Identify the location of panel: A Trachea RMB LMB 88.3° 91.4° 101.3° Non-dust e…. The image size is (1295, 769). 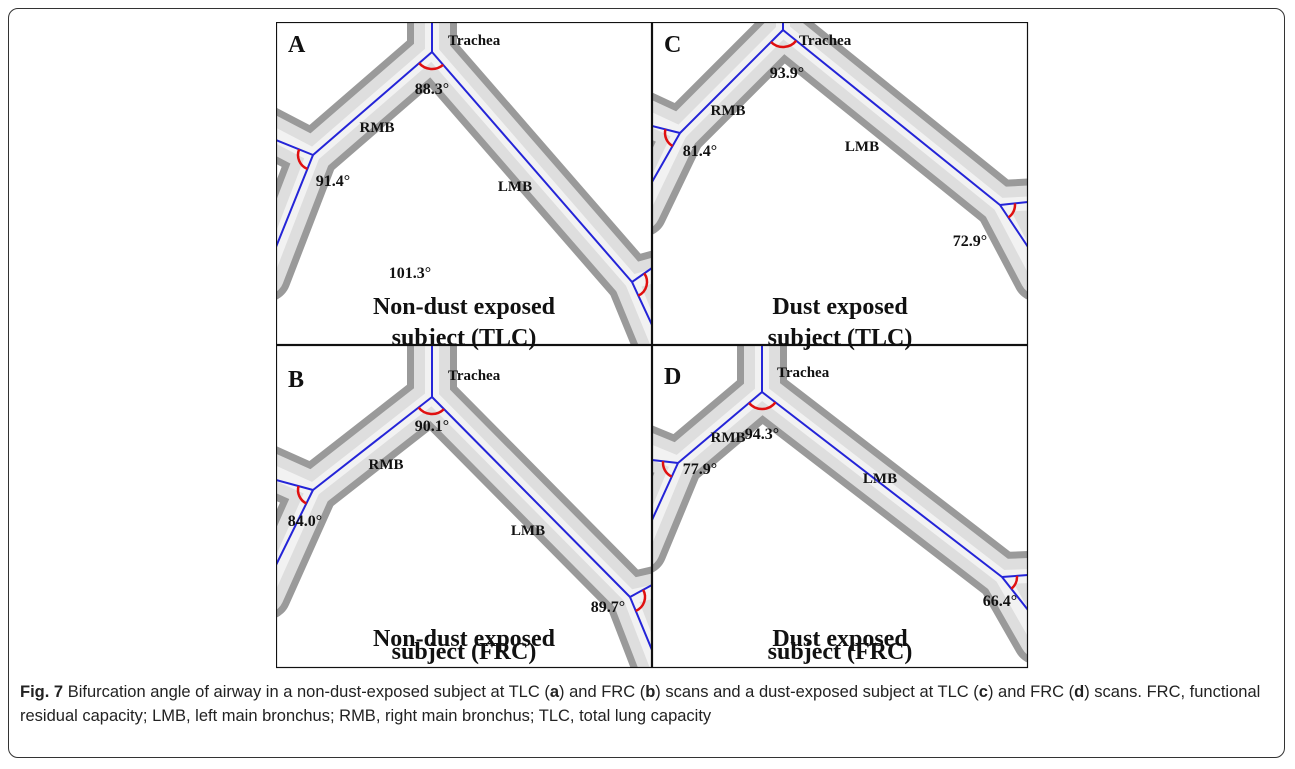
(464, 186).